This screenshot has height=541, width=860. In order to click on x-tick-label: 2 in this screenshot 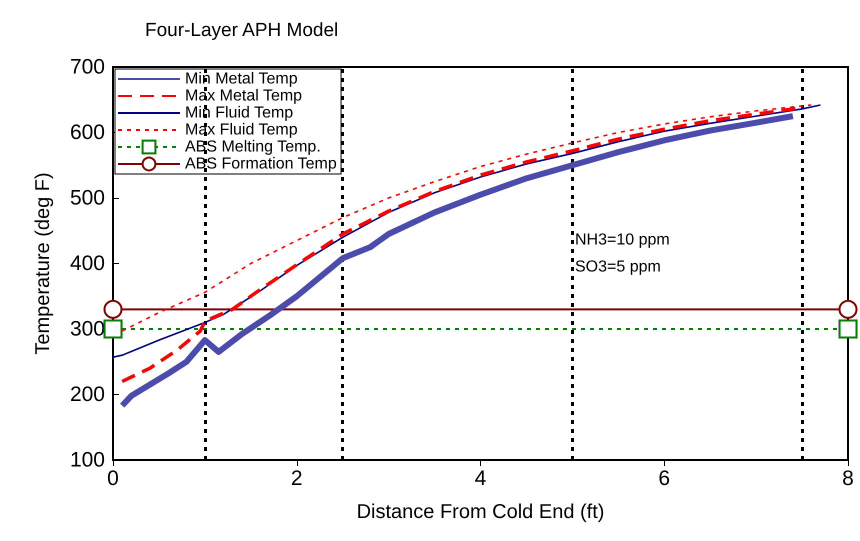, I will do `click(296, 478)`.